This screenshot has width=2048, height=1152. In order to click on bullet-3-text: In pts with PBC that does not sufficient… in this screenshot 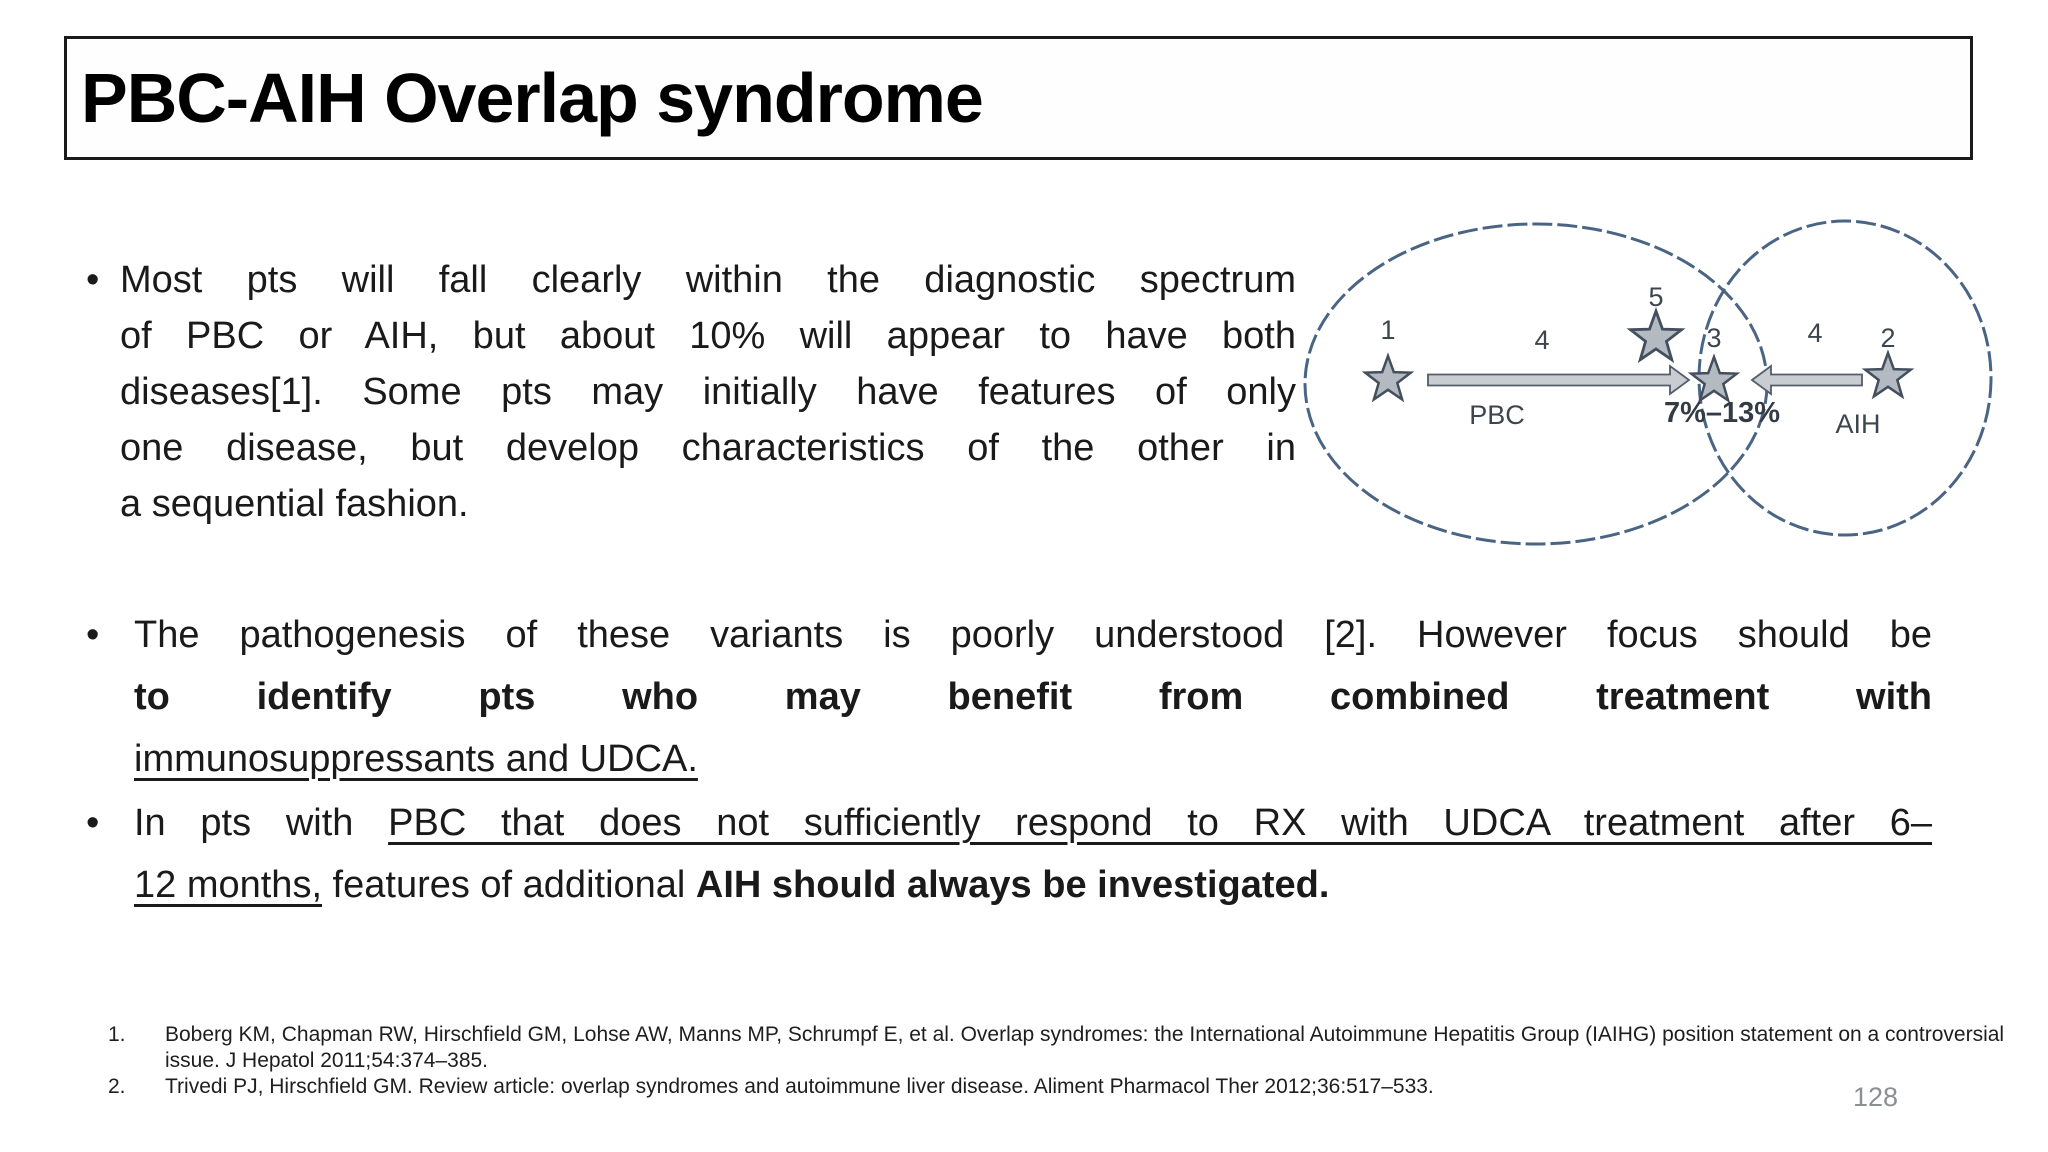, I will do `click(1008, 854)`.